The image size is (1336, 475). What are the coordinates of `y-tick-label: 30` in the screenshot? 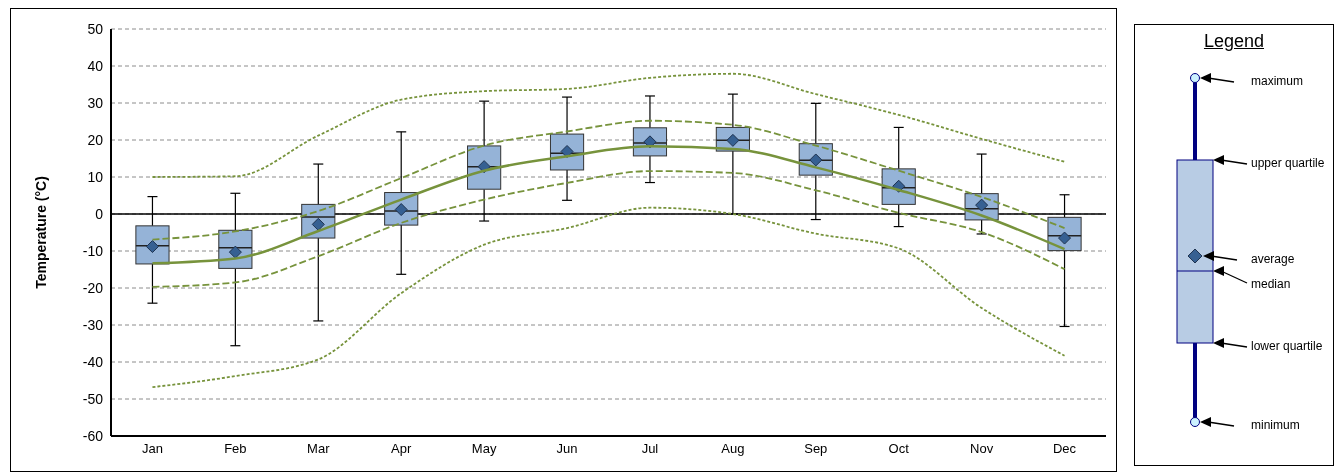 It's located at (95, 102).